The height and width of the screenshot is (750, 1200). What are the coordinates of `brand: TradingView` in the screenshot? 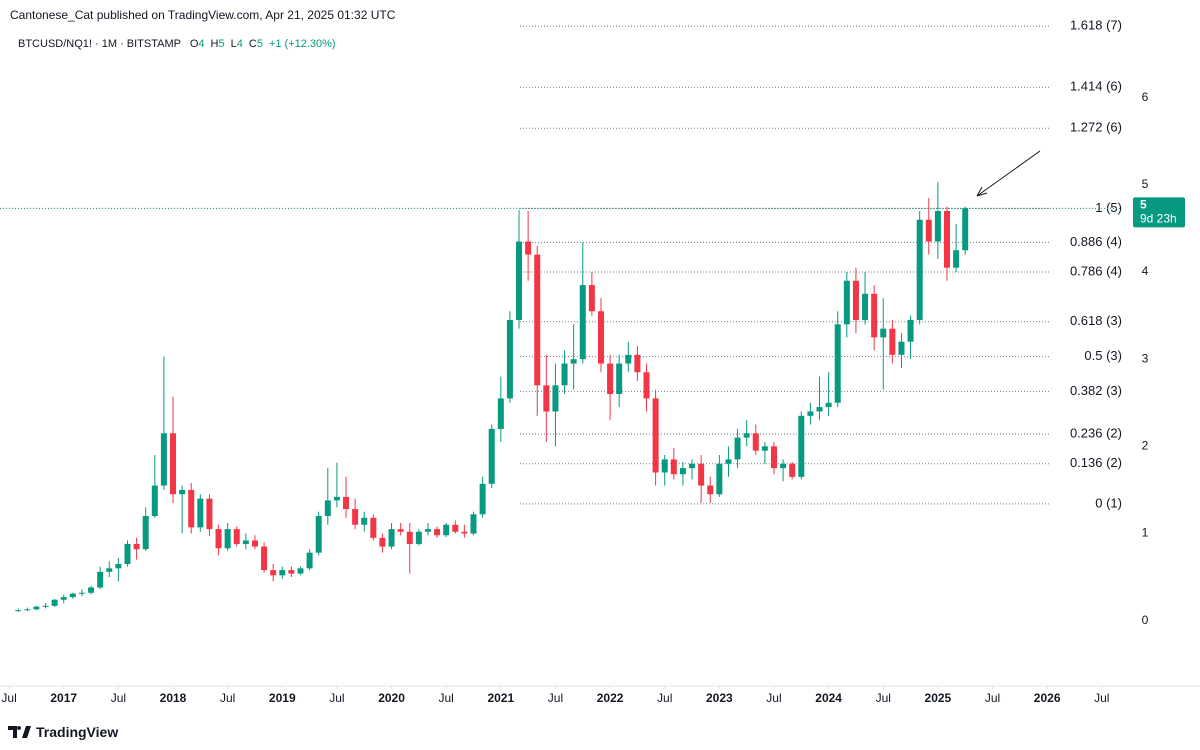 It's located at (77, 732).